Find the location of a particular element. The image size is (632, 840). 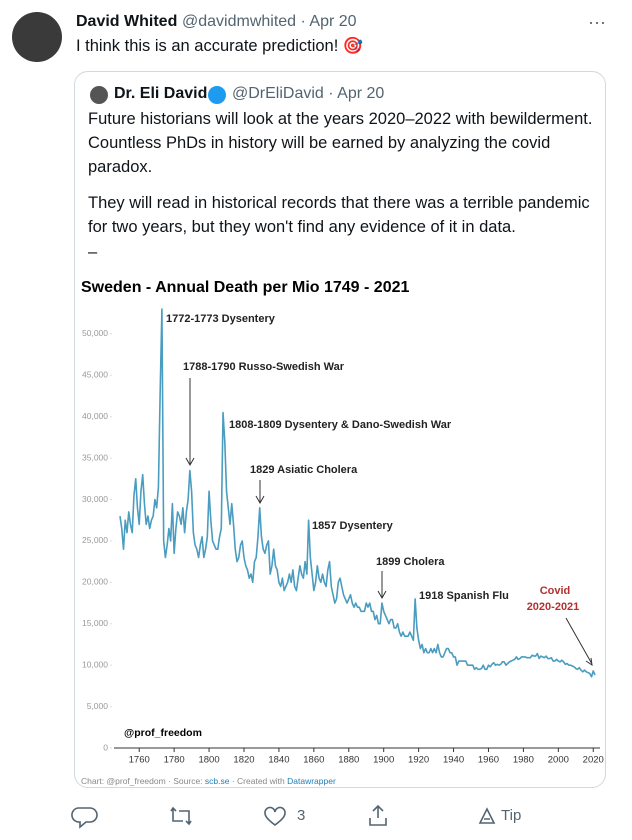

annotation: 2020-2021 is located at coordinates (553, 607).